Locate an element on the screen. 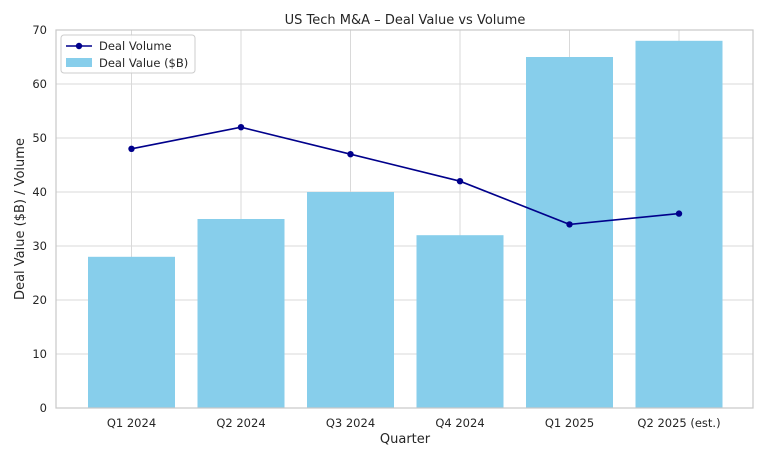  y-tick-label: 50 is located at coordinates (39, 138).